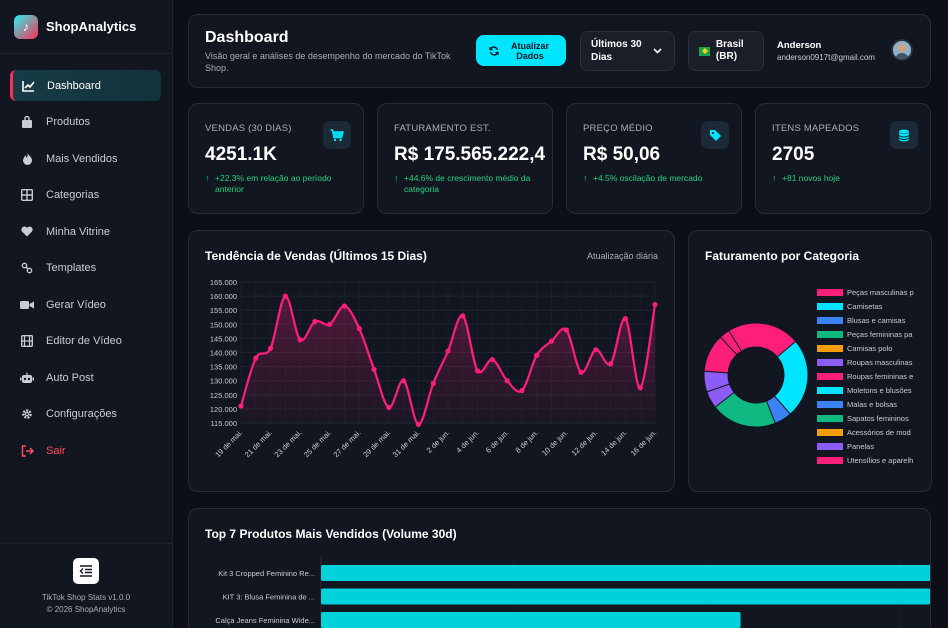  I want to click on grid-icon, so click(27, 195).